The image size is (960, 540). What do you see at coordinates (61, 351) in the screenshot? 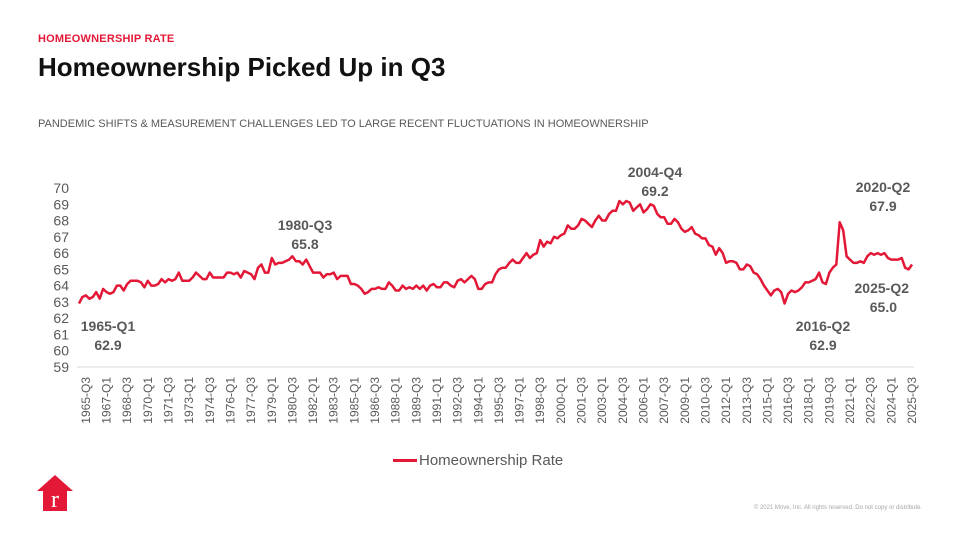
I see `y-tick-label: 60` at bounding box center [61, 351].